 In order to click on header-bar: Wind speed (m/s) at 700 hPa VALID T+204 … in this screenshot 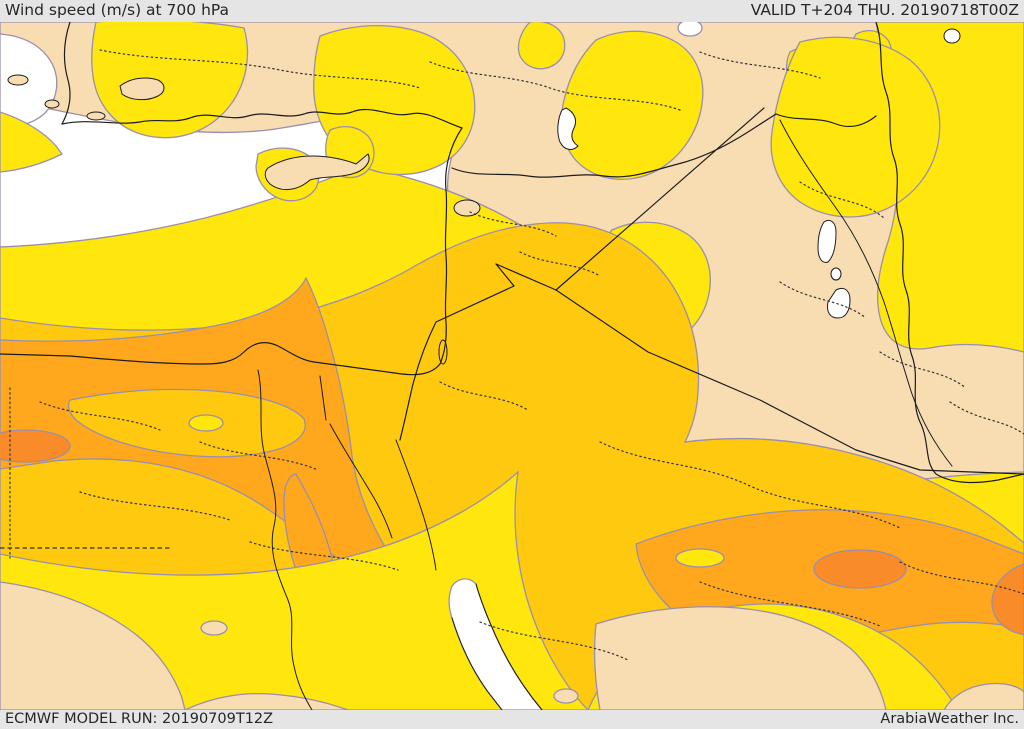, I will do `click(512, 11)`.